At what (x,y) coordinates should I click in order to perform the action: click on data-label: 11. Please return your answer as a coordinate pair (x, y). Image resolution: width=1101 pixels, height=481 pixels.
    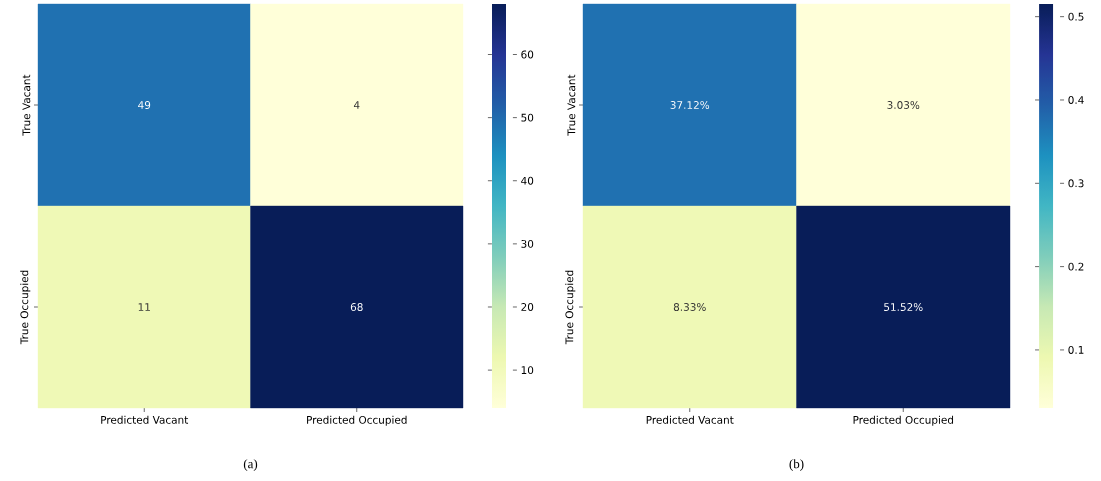
    Looking at the image, I should click on (144, 307).